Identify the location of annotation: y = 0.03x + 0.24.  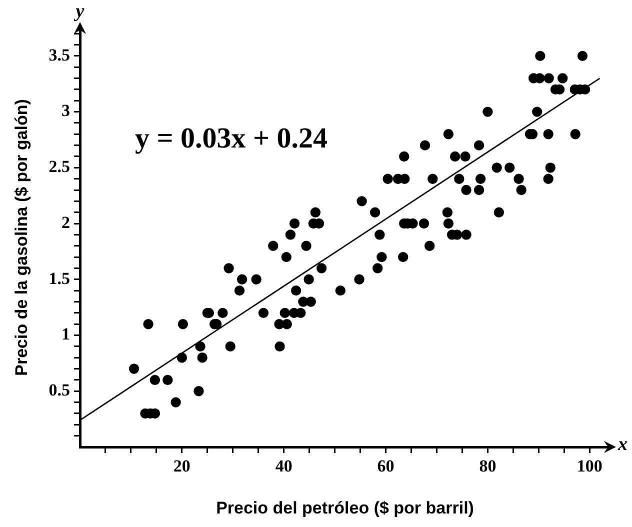
(231, 138).